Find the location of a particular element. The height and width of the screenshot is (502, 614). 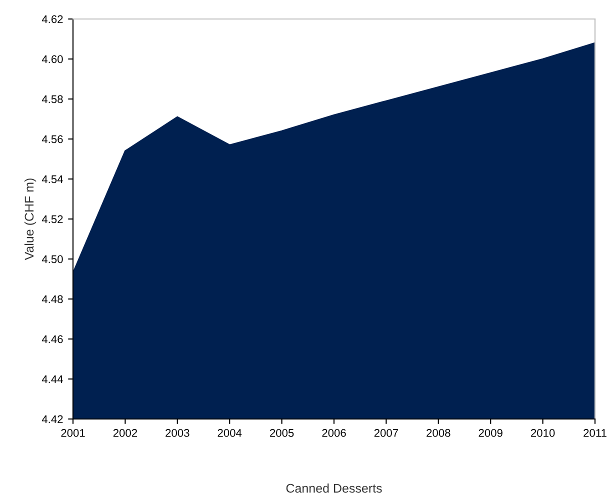

y-tick-label: 4.56 is located at coordinates (52, 139).